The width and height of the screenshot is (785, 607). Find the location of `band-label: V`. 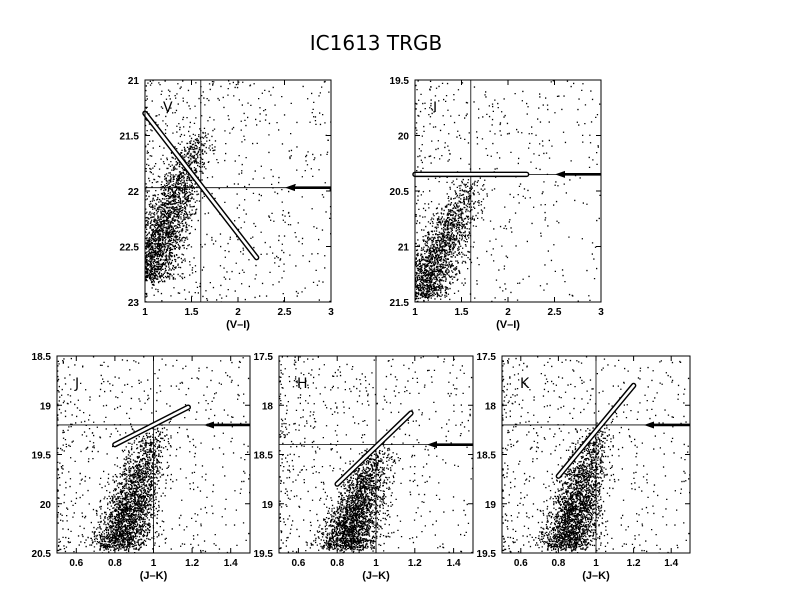

band-label: V is located at coordinates (168, 108).